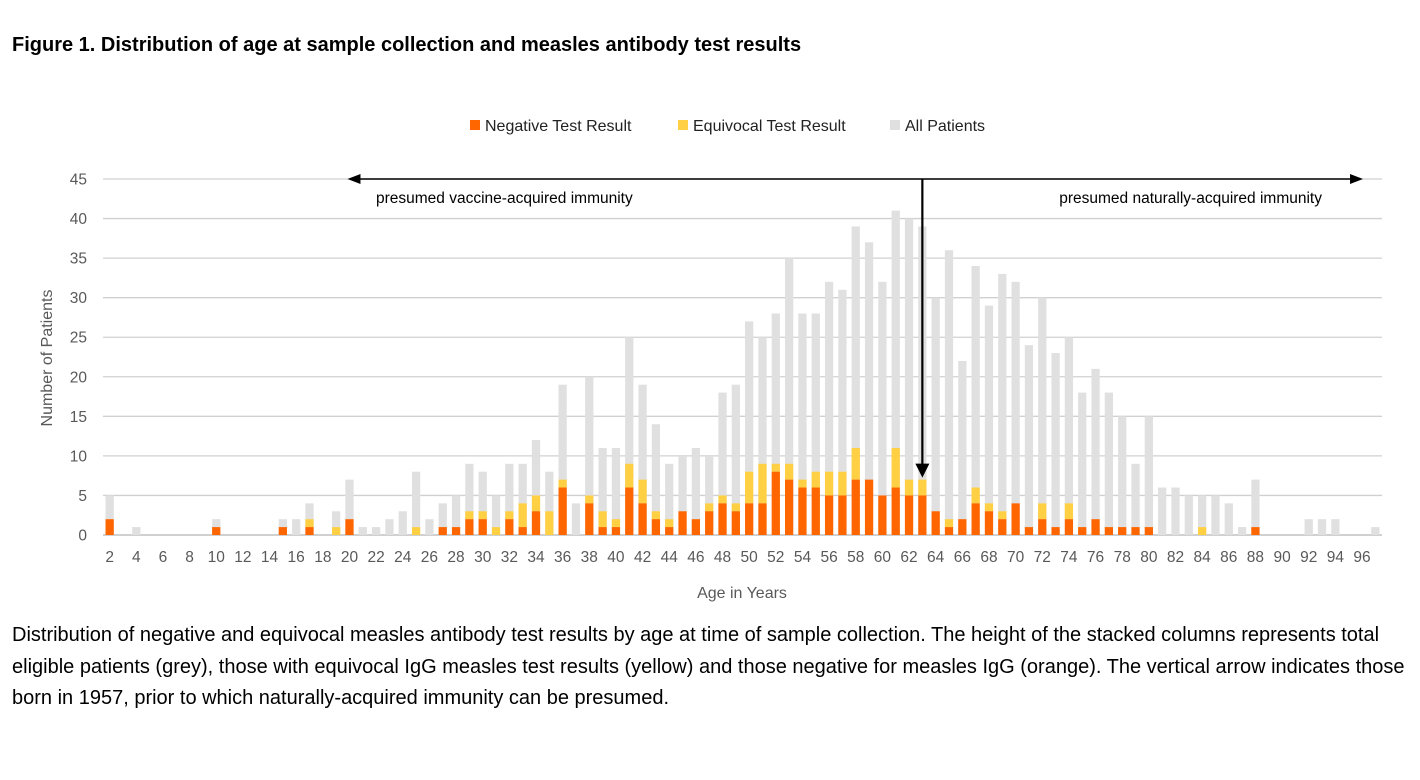 The height and width of the screenshot is (780, 1420). What do you see at coordinates (322, 557) in the screenshot?
I see `x-tick-label: 18` at bounding box center [322, 557].